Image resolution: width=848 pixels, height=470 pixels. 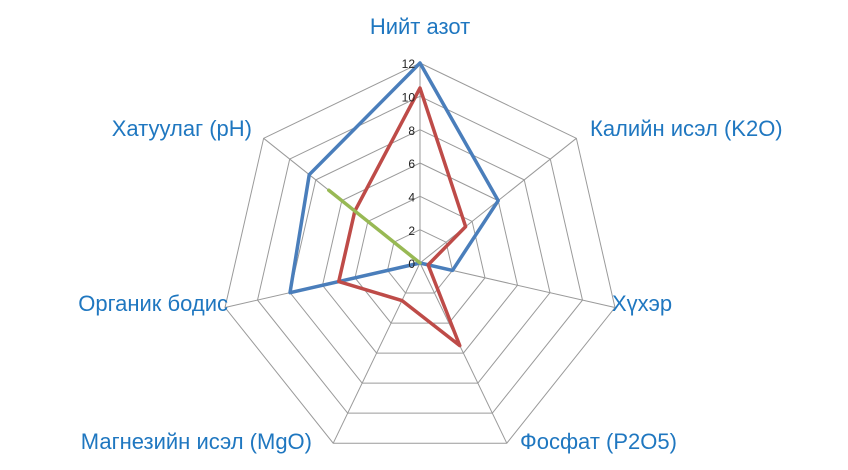 What do you see at coordinates (153, 303) in the screenshot?
I see `category-label: Органик бодис` at bounding box center [153, 303].